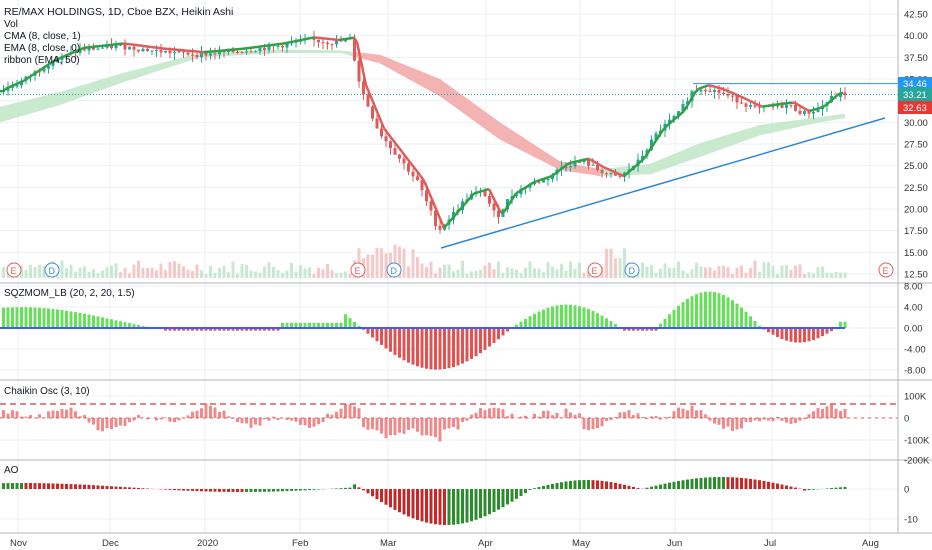 The image size is (932, 550). I want to click on svg-text: D, so click(394, 271).